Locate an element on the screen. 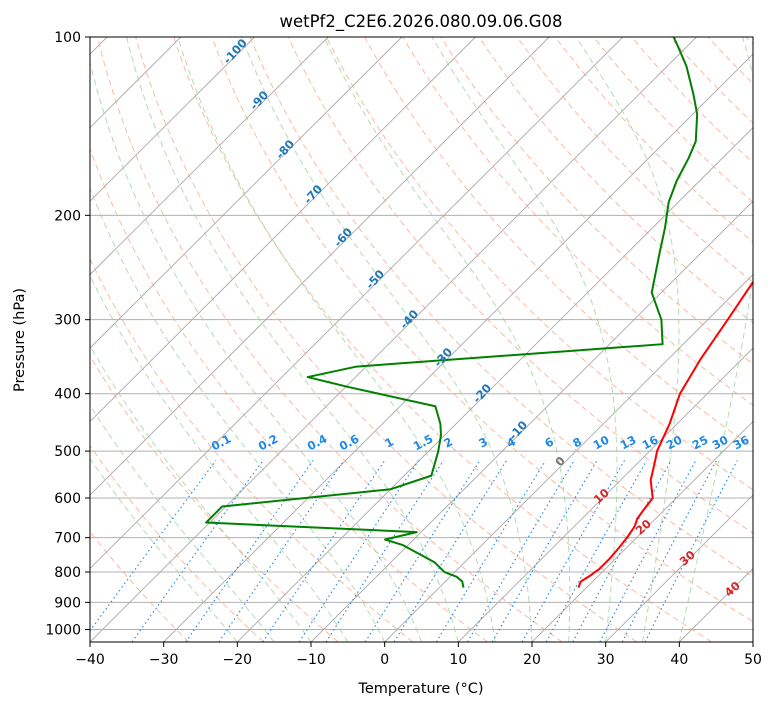 The width and height of the screenshot is (775, 712). mixing-ratio-label: 36 is located at coordinates (741, 443).